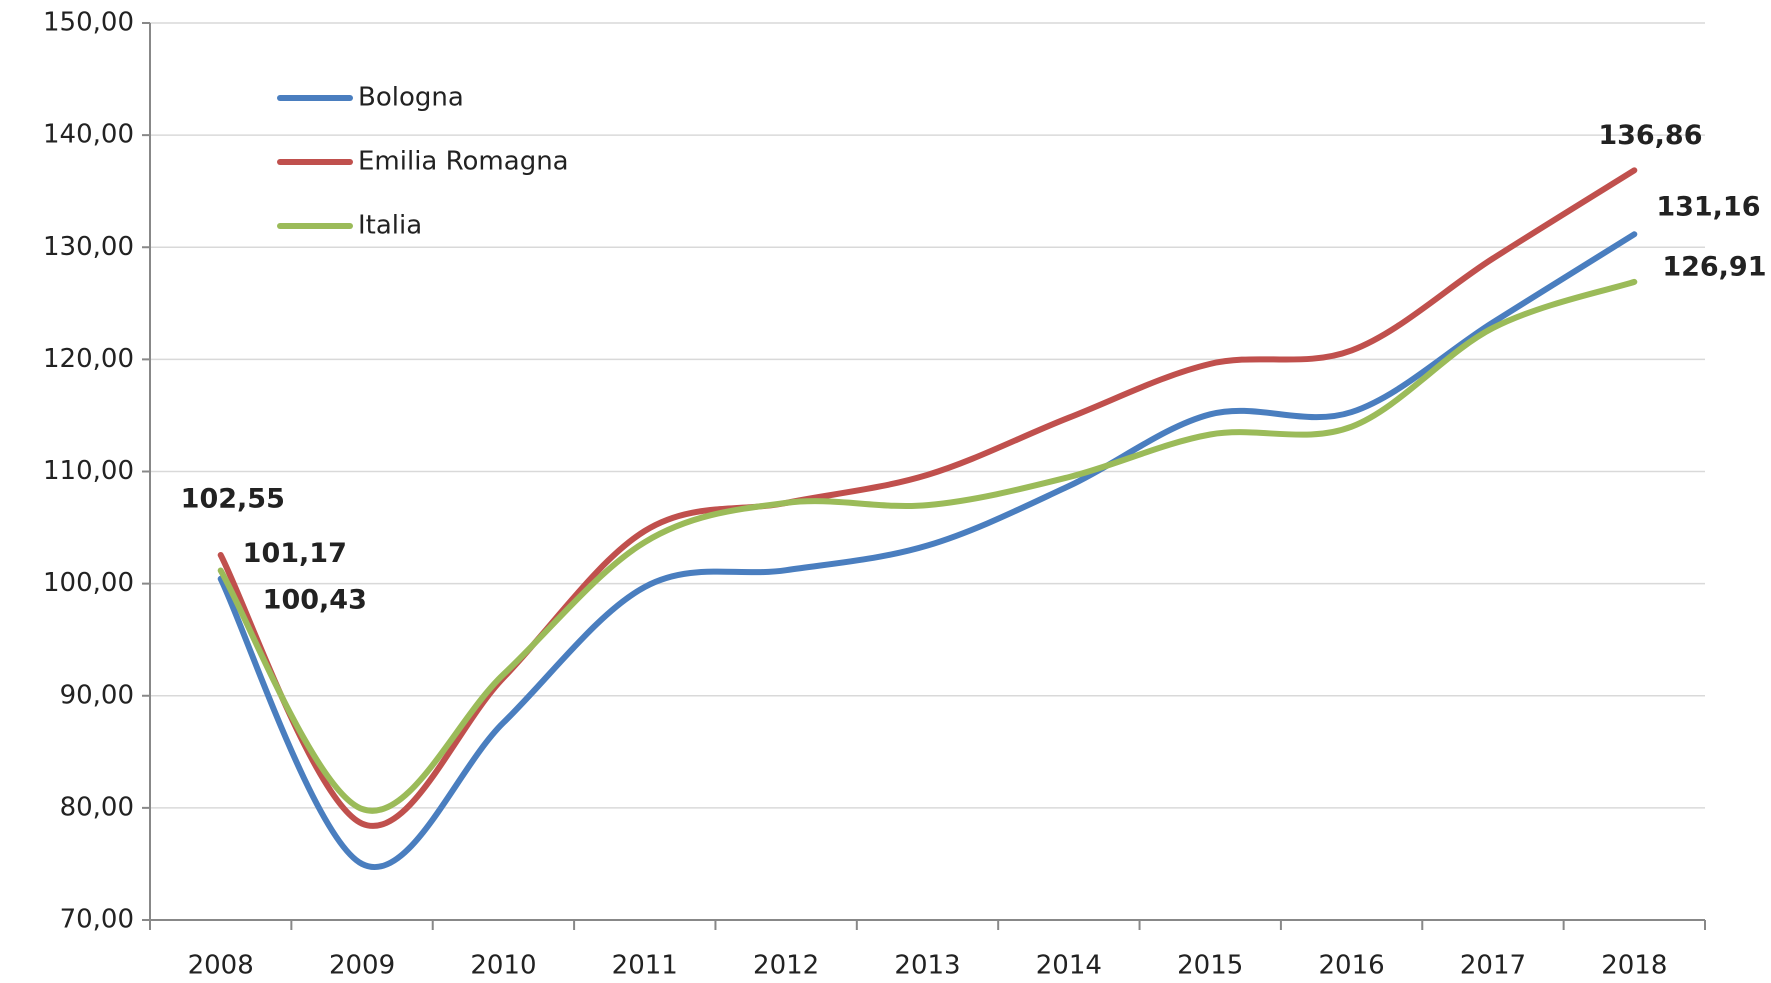  I want to click on y-tick-label: 120,00, so click(88, 359).